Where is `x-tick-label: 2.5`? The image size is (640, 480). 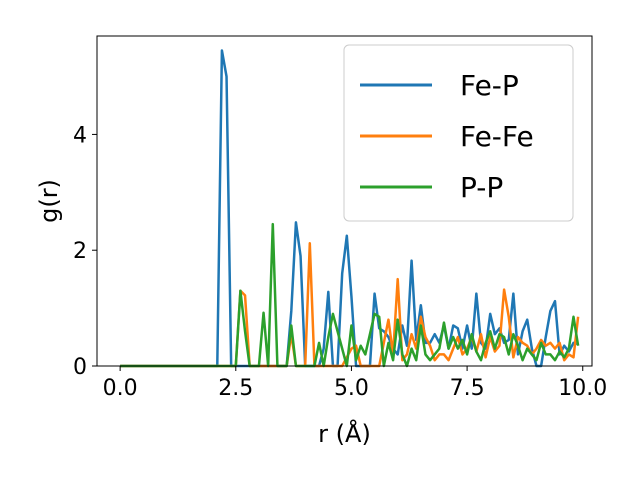 x-tick-label: 2.5 is located at coordinates (235, 388).